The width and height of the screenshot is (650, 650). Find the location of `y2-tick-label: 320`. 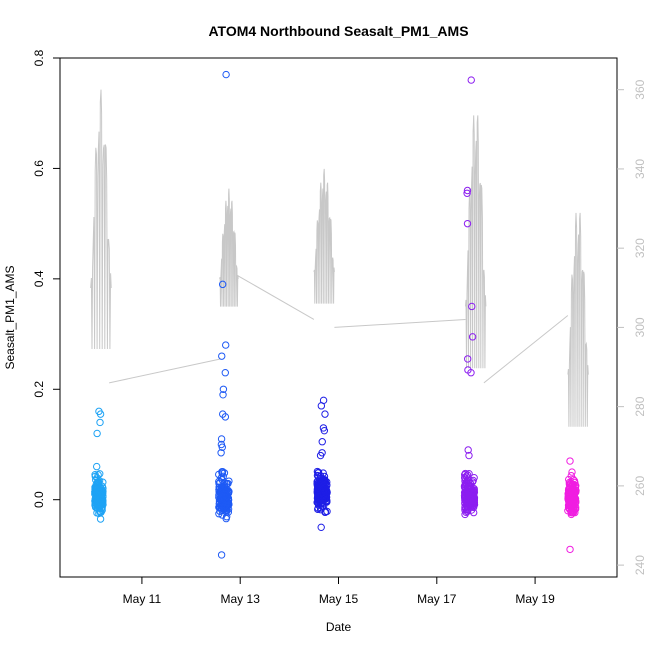

y2-tick-label: 320 is located at coordinates (640, 248).